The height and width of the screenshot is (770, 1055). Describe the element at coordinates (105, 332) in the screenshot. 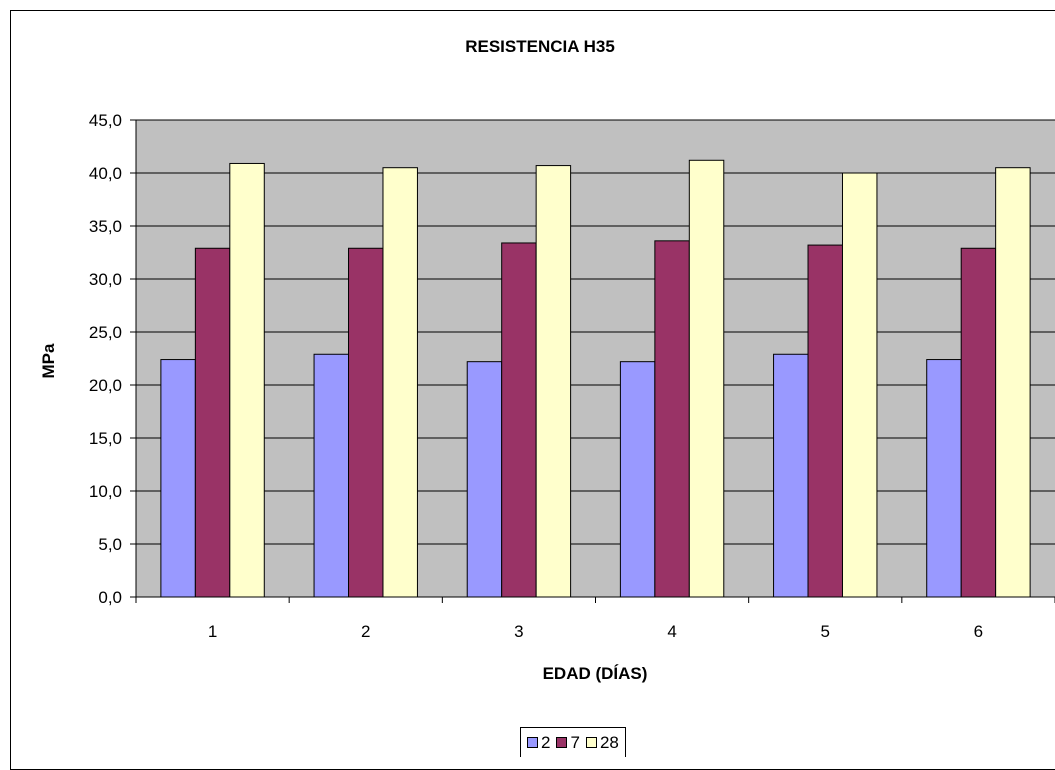

I see `y-tick-label: 25,0` at that location.